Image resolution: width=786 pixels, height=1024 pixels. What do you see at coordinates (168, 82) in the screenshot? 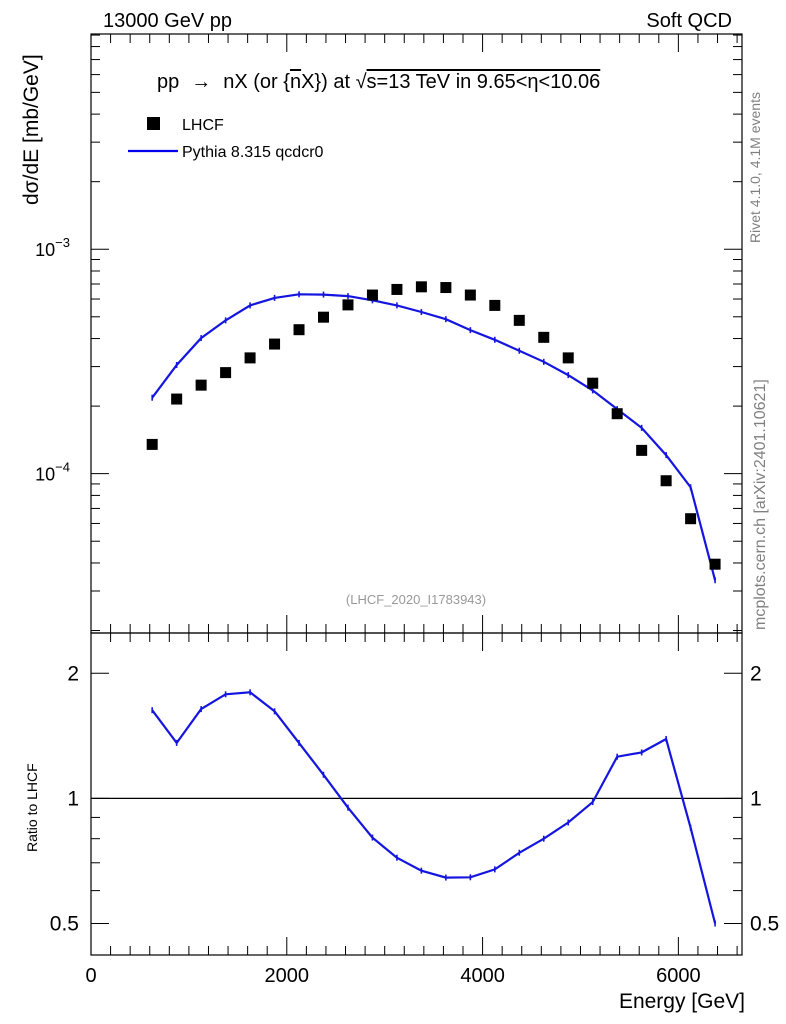
I see `title-pp: pp` at bounding box center [168, 82].